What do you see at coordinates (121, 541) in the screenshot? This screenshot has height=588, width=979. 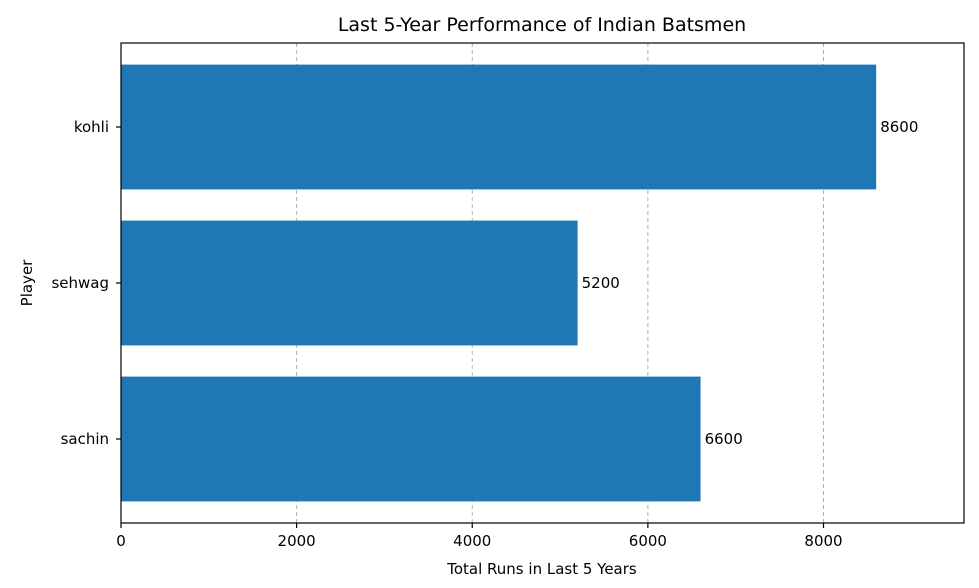 I see `x-tick-label: 0` at bounding box center [121, 541].